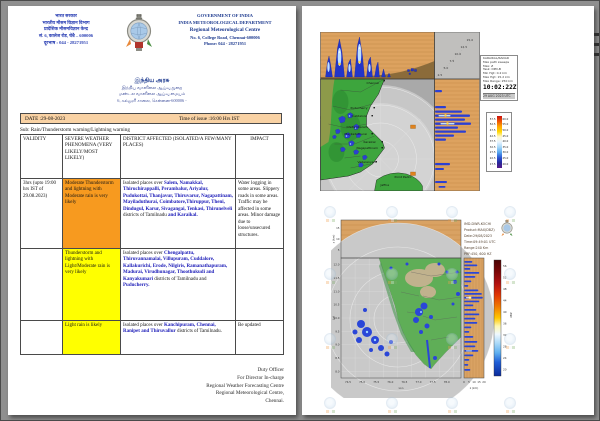  What do you see at coordinates (446, 68) in the screenshot?
I see `svg-text: 5.0` at bounding box center [446, 68].